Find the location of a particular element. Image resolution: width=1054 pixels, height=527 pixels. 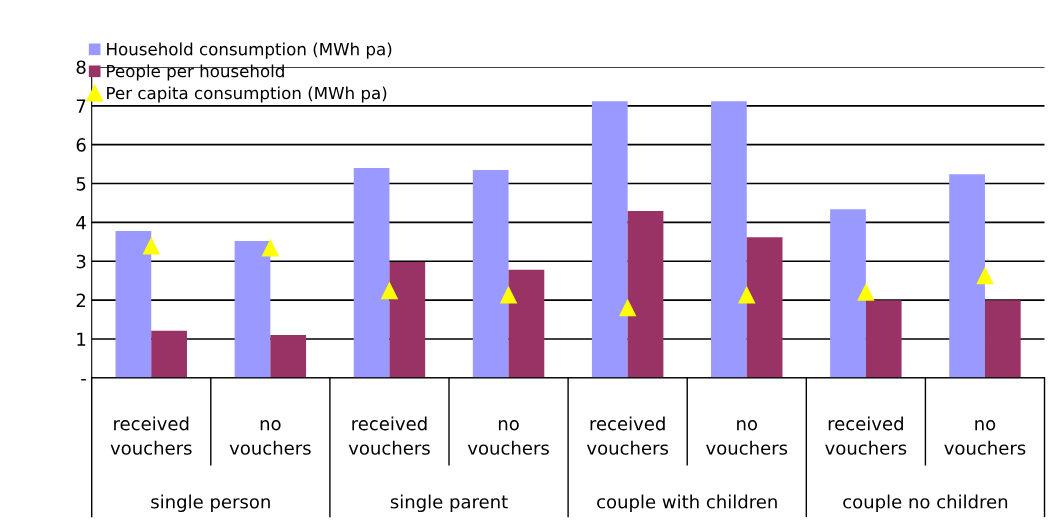

text: single parent is located at coordinates (449, 503).